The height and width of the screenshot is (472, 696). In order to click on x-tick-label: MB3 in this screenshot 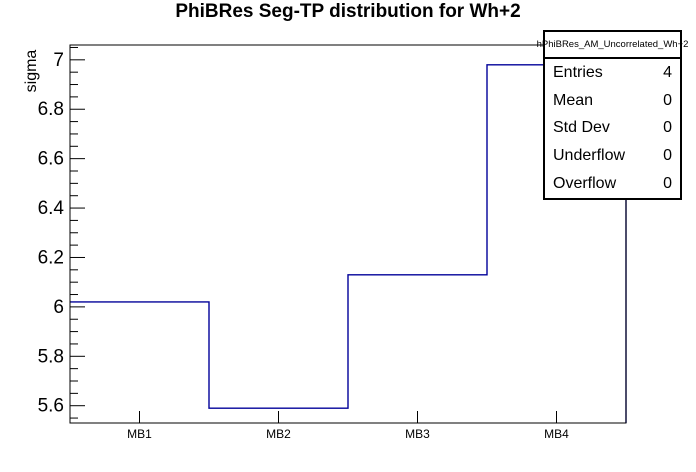, I will do `click(417, 434)`.